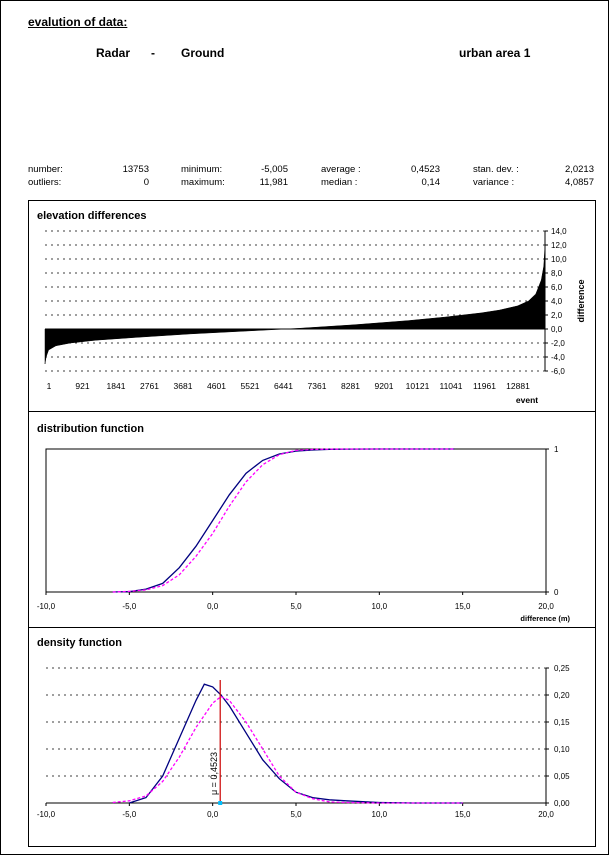  Describe the element at coordinates (250, 386) in the screenshot. I see `x-tick-label: 5521` at that location.